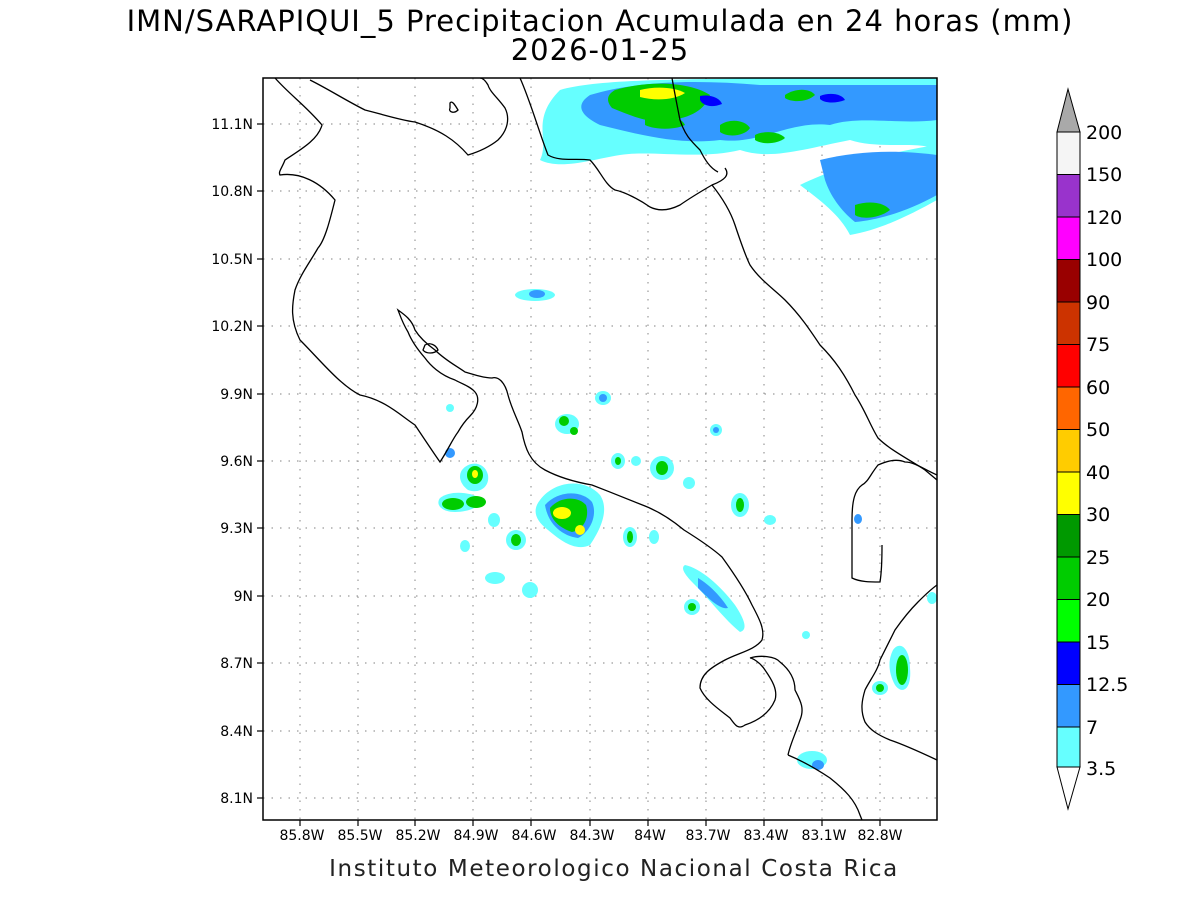  I want to click on lat-tick-label: 9.6N, so click(236, 462).